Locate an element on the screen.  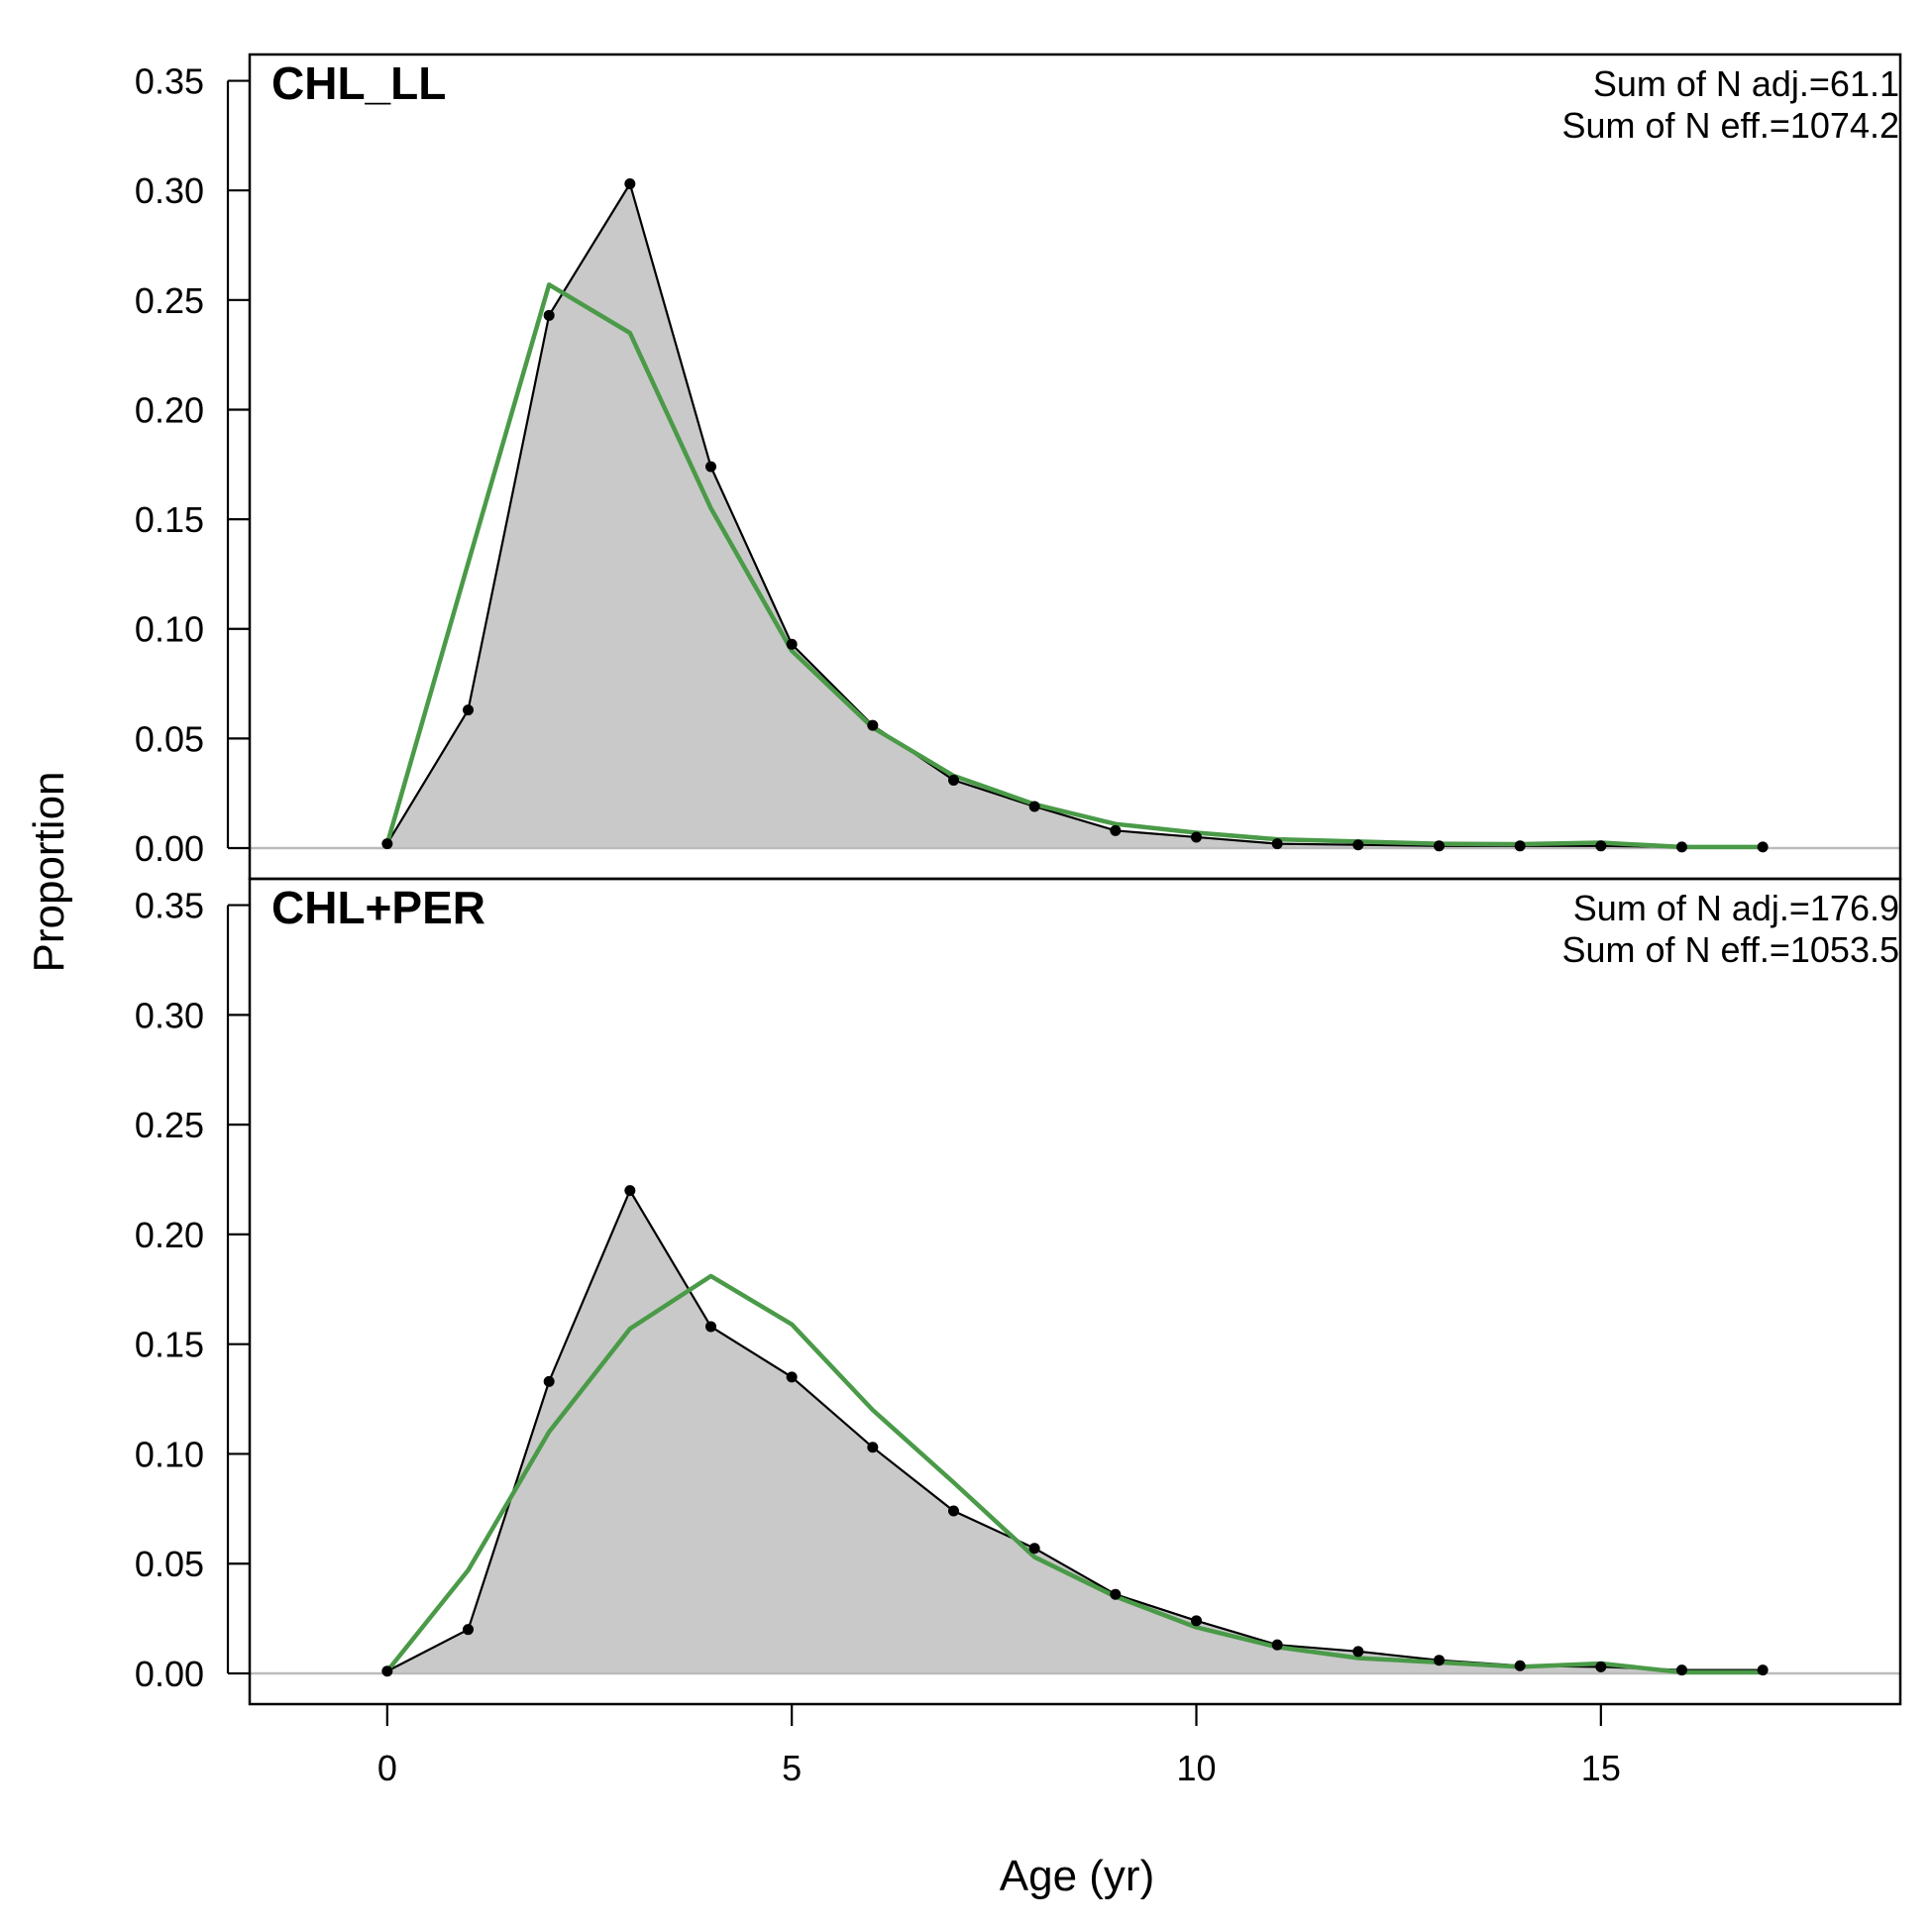
x-tick-label: 15 is located at coordinates (1601, 1768).